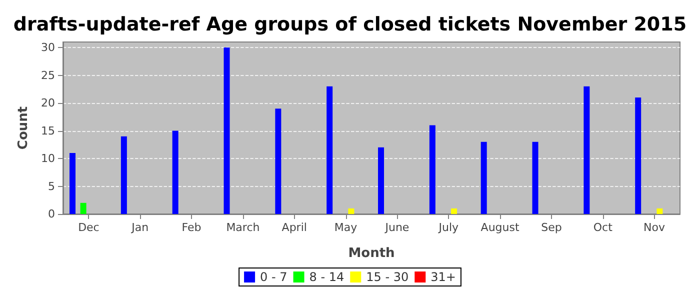  What do you see at coordinates (243, 227) in the screenshot?
I see `x-tick-label: March` at bounding box center [243, 227].